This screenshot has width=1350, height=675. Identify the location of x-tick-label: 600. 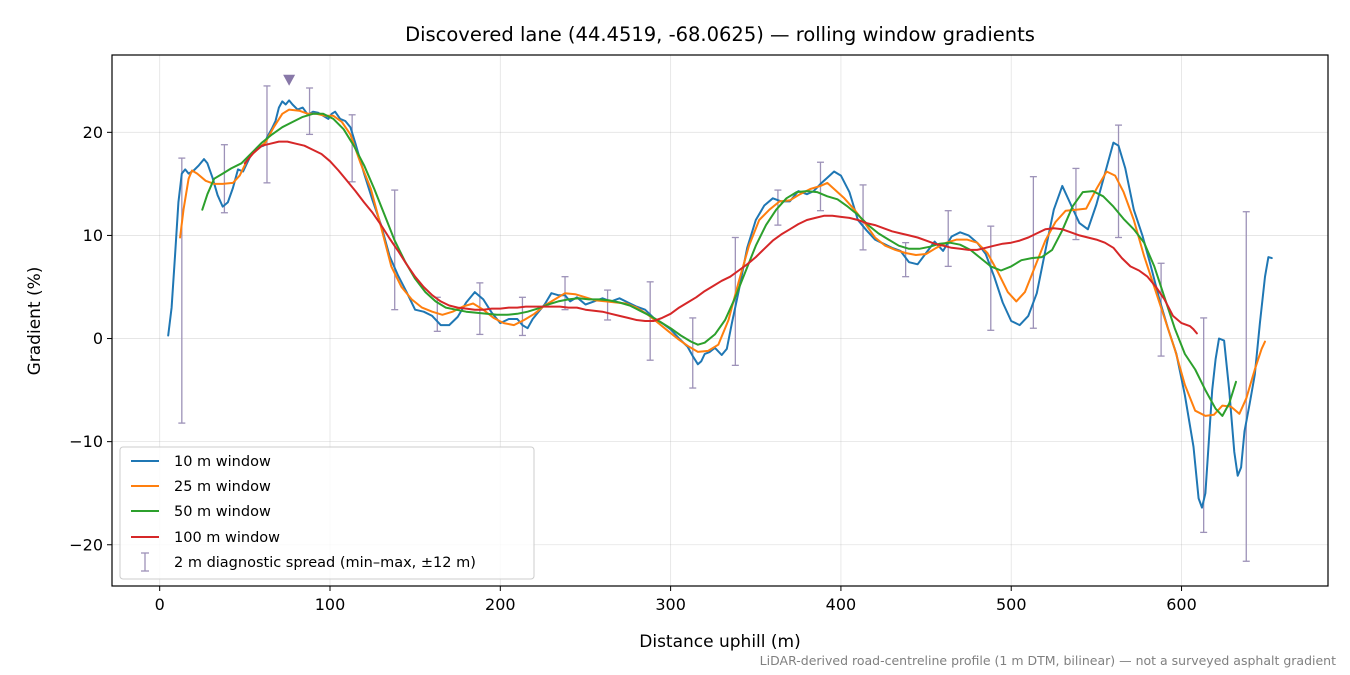
(1181, 604).